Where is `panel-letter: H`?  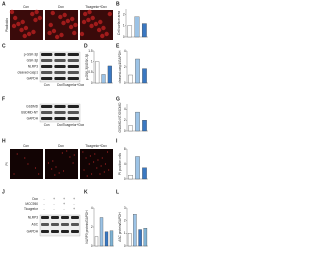 panel-letter: H is located at coordinates (4, 141).